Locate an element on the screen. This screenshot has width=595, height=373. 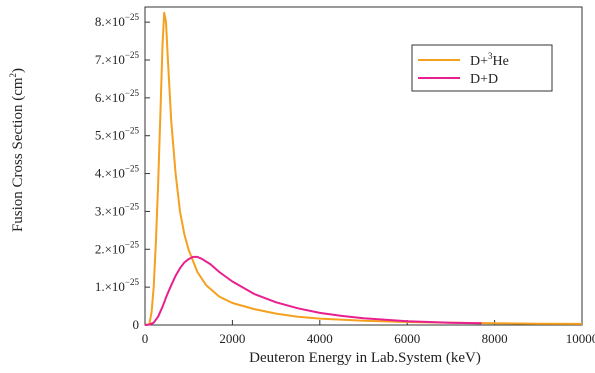
y-axis-title-end: ) is located at coordinates (18, 70).